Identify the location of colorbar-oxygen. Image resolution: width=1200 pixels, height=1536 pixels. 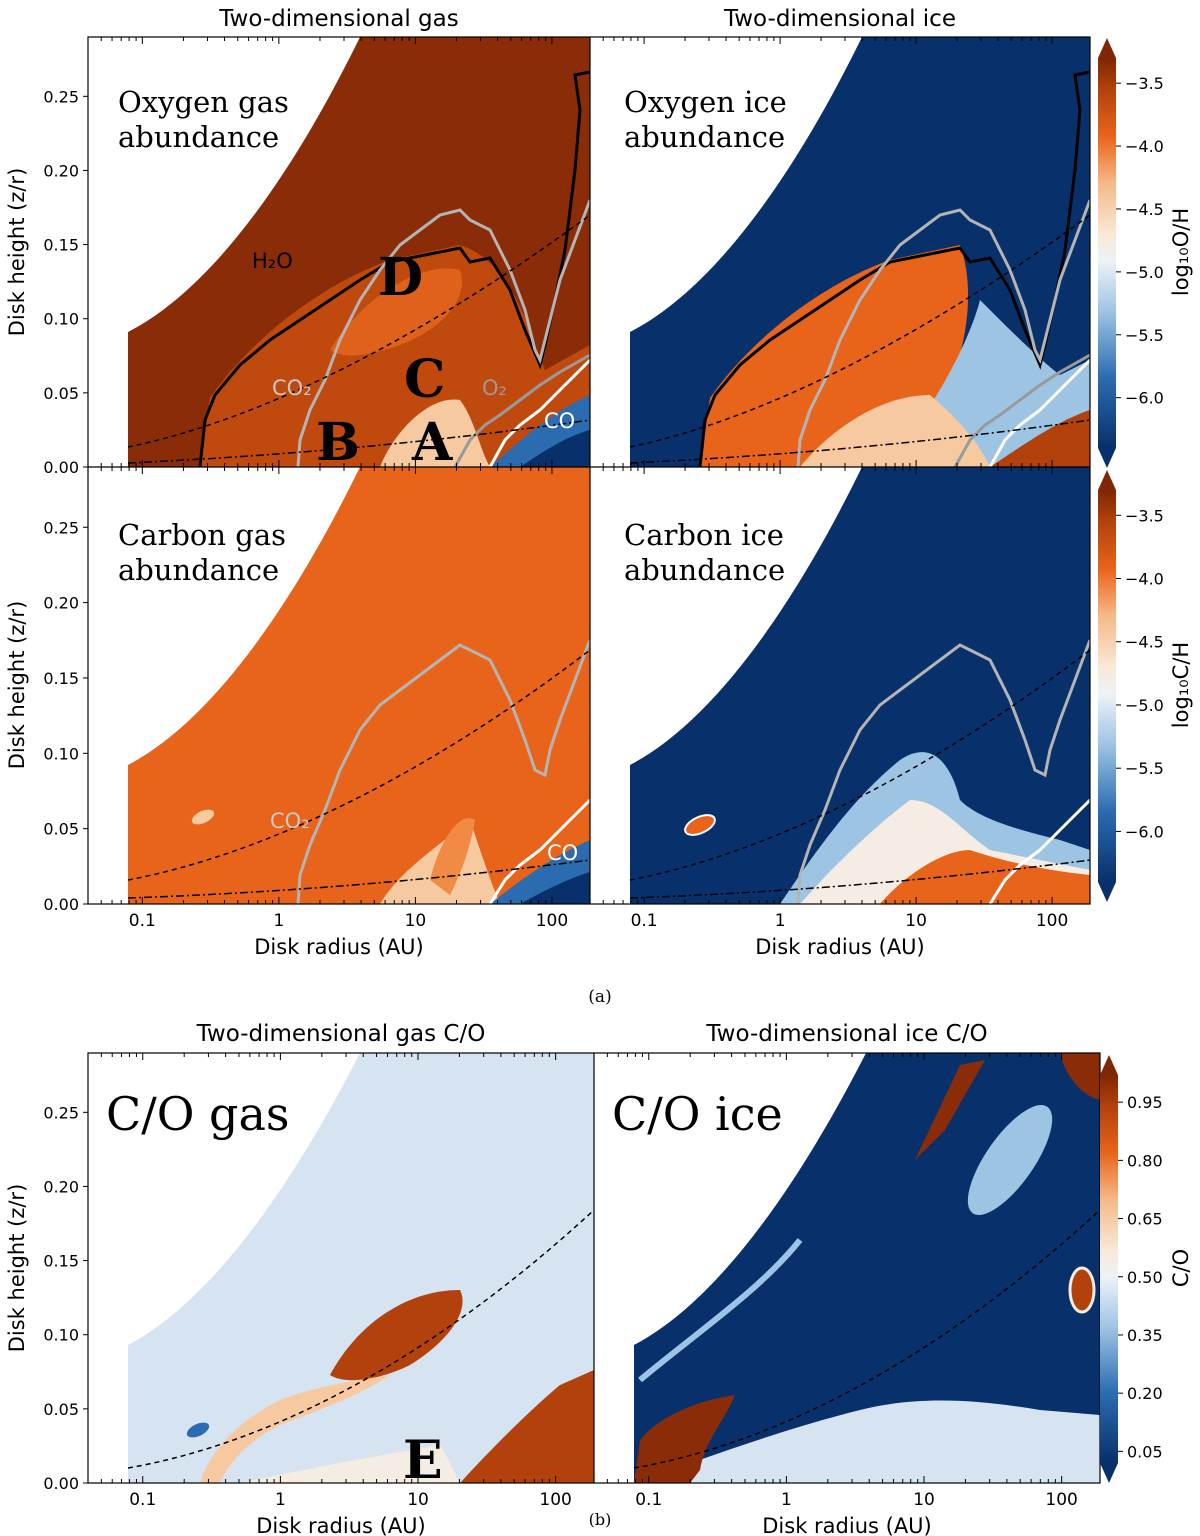
(1107, 253).